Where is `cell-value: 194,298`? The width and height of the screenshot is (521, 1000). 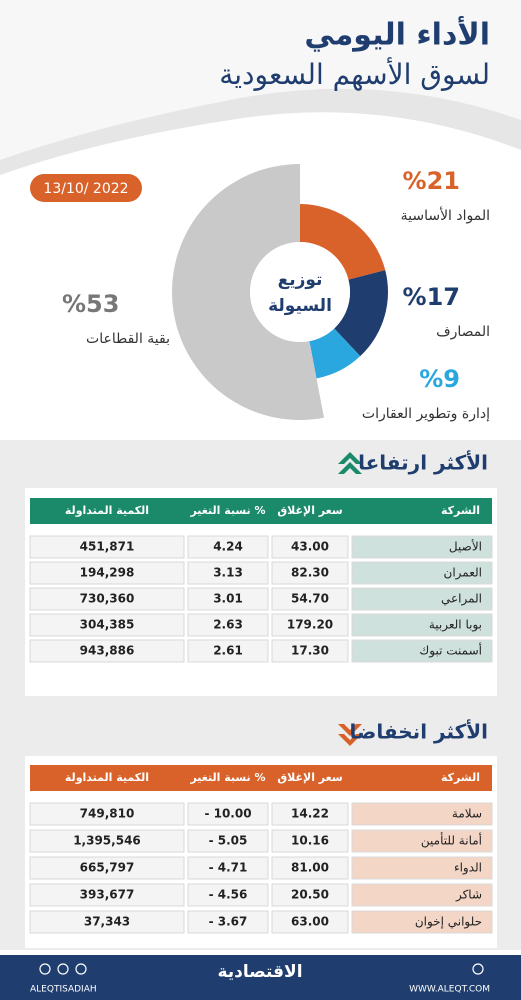
cell-value: 194,298 is located at coordinates (107, 573).